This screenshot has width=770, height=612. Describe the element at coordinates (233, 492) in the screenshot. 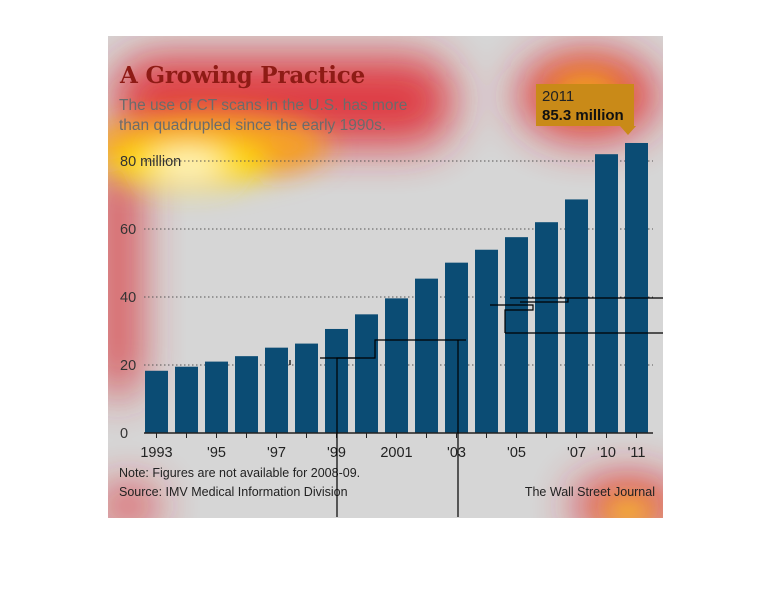

I see `chart-source: Source: IMV Medical Information Division` at that location.